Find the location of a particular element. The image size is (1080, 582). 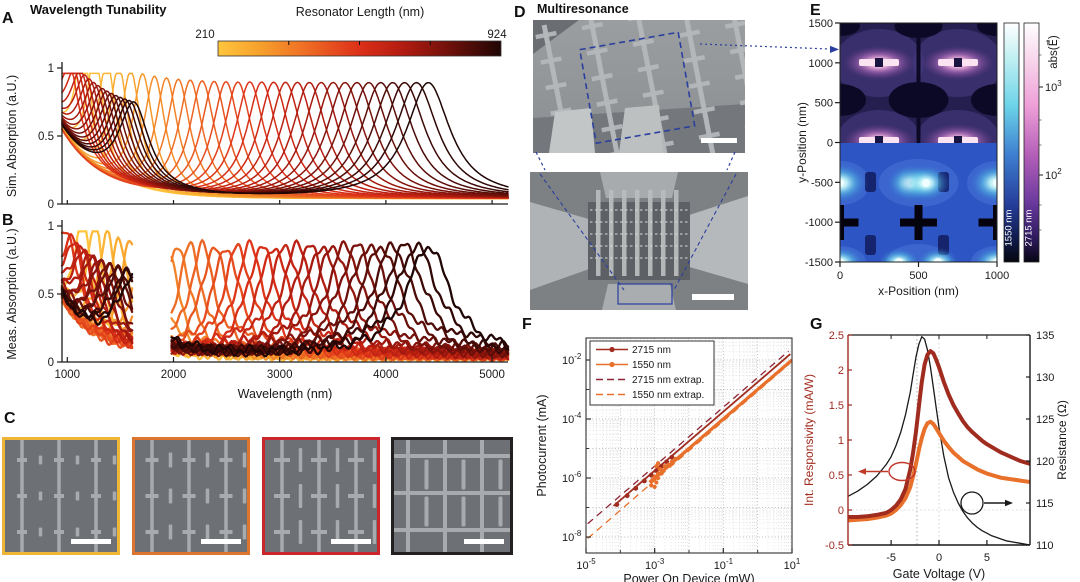

x-tick-label: 10⁻⁵ is located at coordinates (586, 564).